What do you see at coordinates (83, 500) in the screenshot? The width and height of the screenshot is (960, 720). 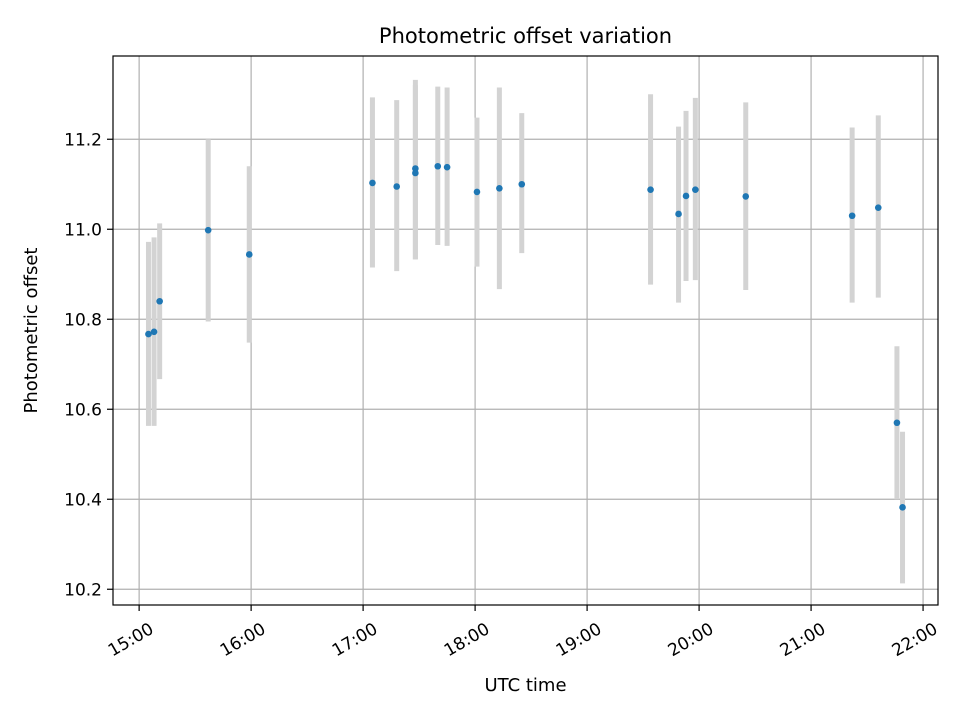 I see `y-tick-label: 10.4` at bounding box center [83, 500].